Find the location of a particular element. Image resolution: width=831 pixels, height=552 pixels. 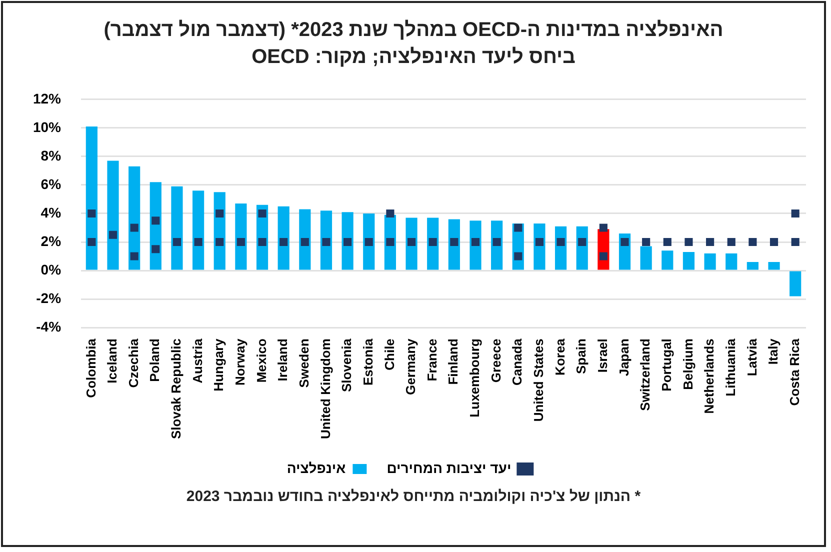

x-tick-label: Colombia is located at coordinates (90, 368).